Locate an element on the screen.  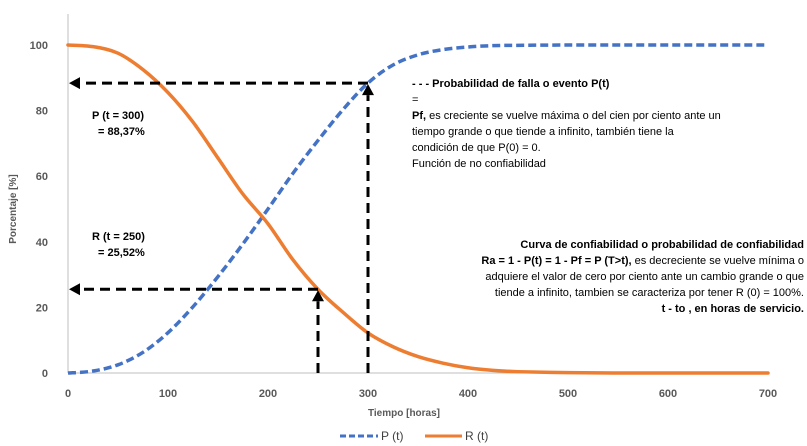
y-tick-labels: 0 20 40 60 80 100 is located at coordinates (39, 210).